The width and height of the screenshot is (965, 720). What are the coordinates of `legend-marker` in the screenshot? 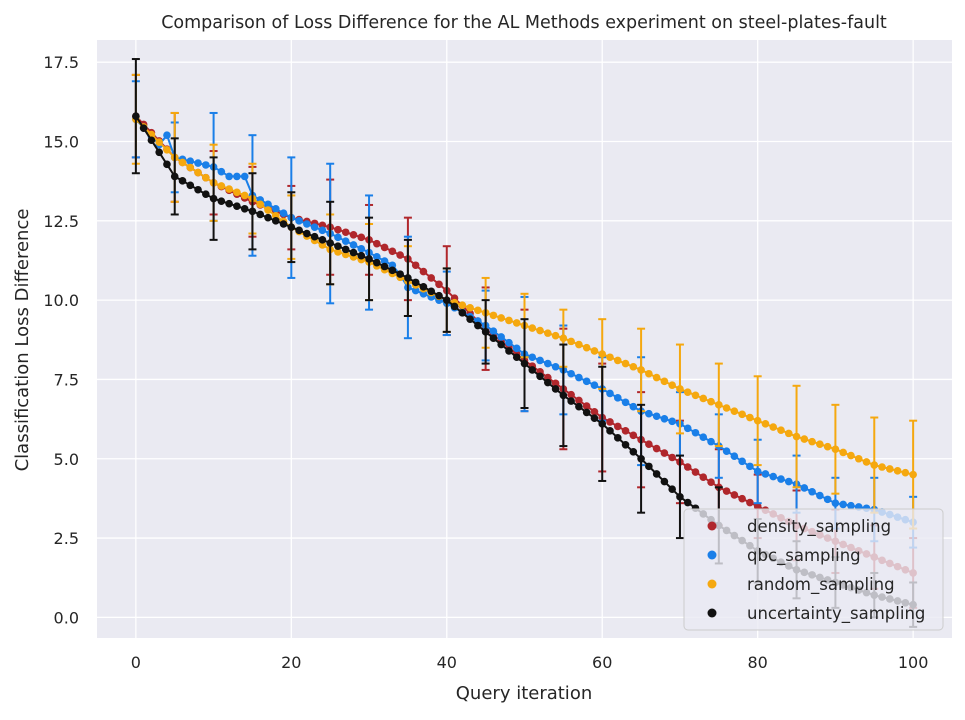 It's located at (712, 555).